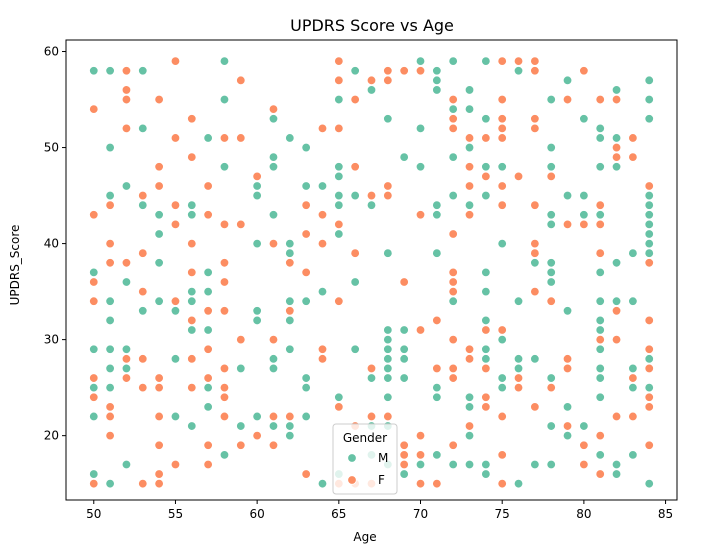  What do you see at coordinates (365, 438) in the screenshot?
I see `legend-title: Gender` at bounding box center [365, 438].